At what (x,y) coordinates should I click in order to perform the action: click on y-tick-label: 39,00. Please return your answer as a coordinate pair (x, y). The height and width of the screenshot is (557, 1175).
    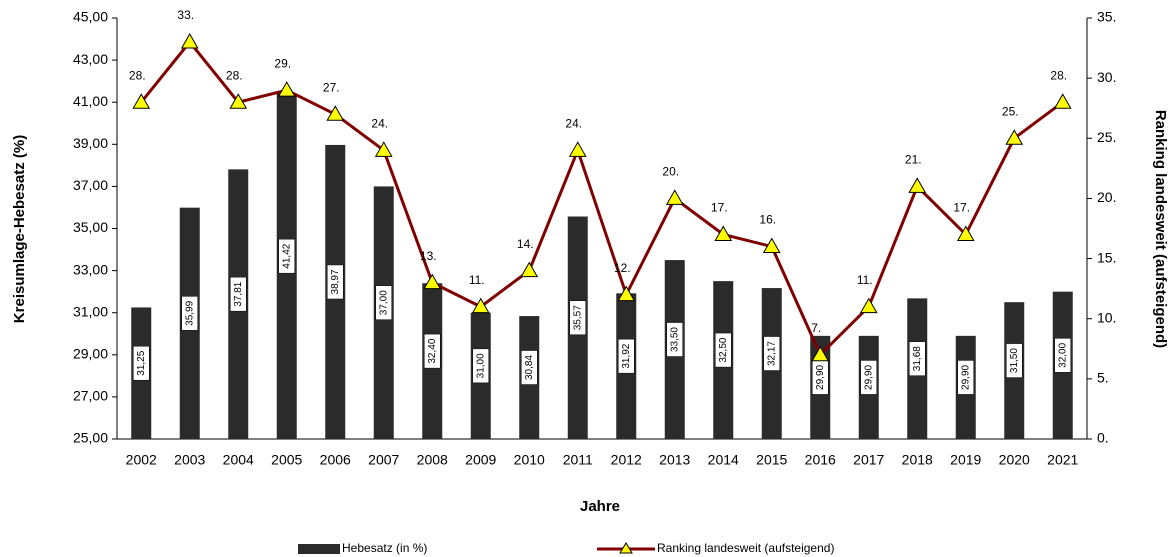
    Looking at the image, I should click on (90, 143).